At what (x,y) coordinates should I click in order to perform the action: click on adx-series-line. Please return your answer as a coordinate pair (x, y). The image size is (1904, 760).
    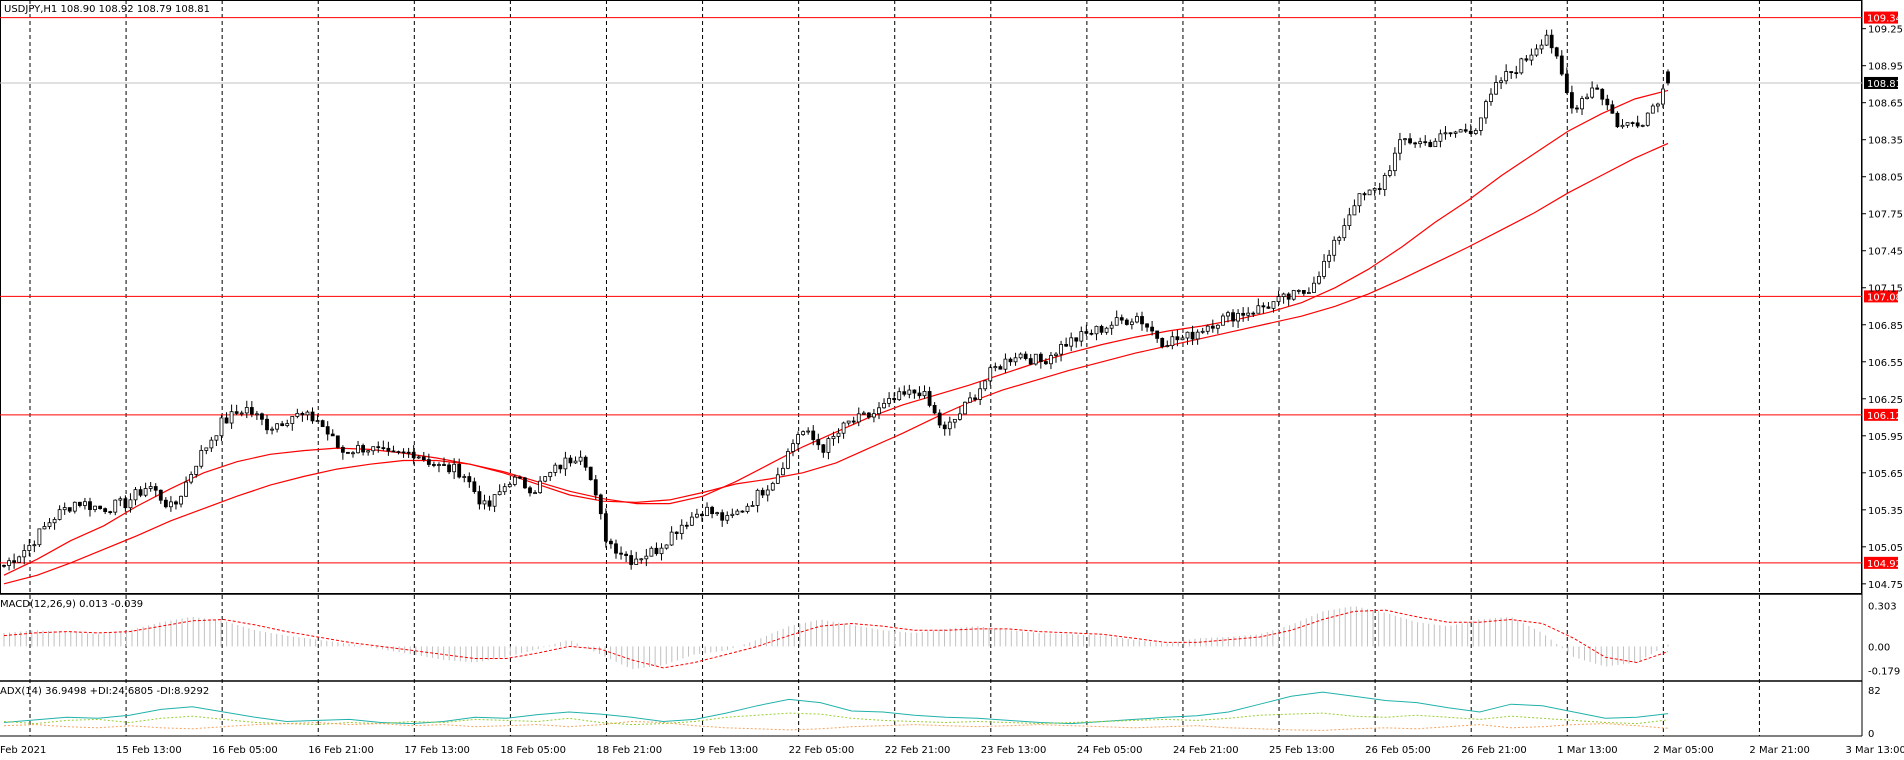
    Looking at the image, I should click on (836, 708).